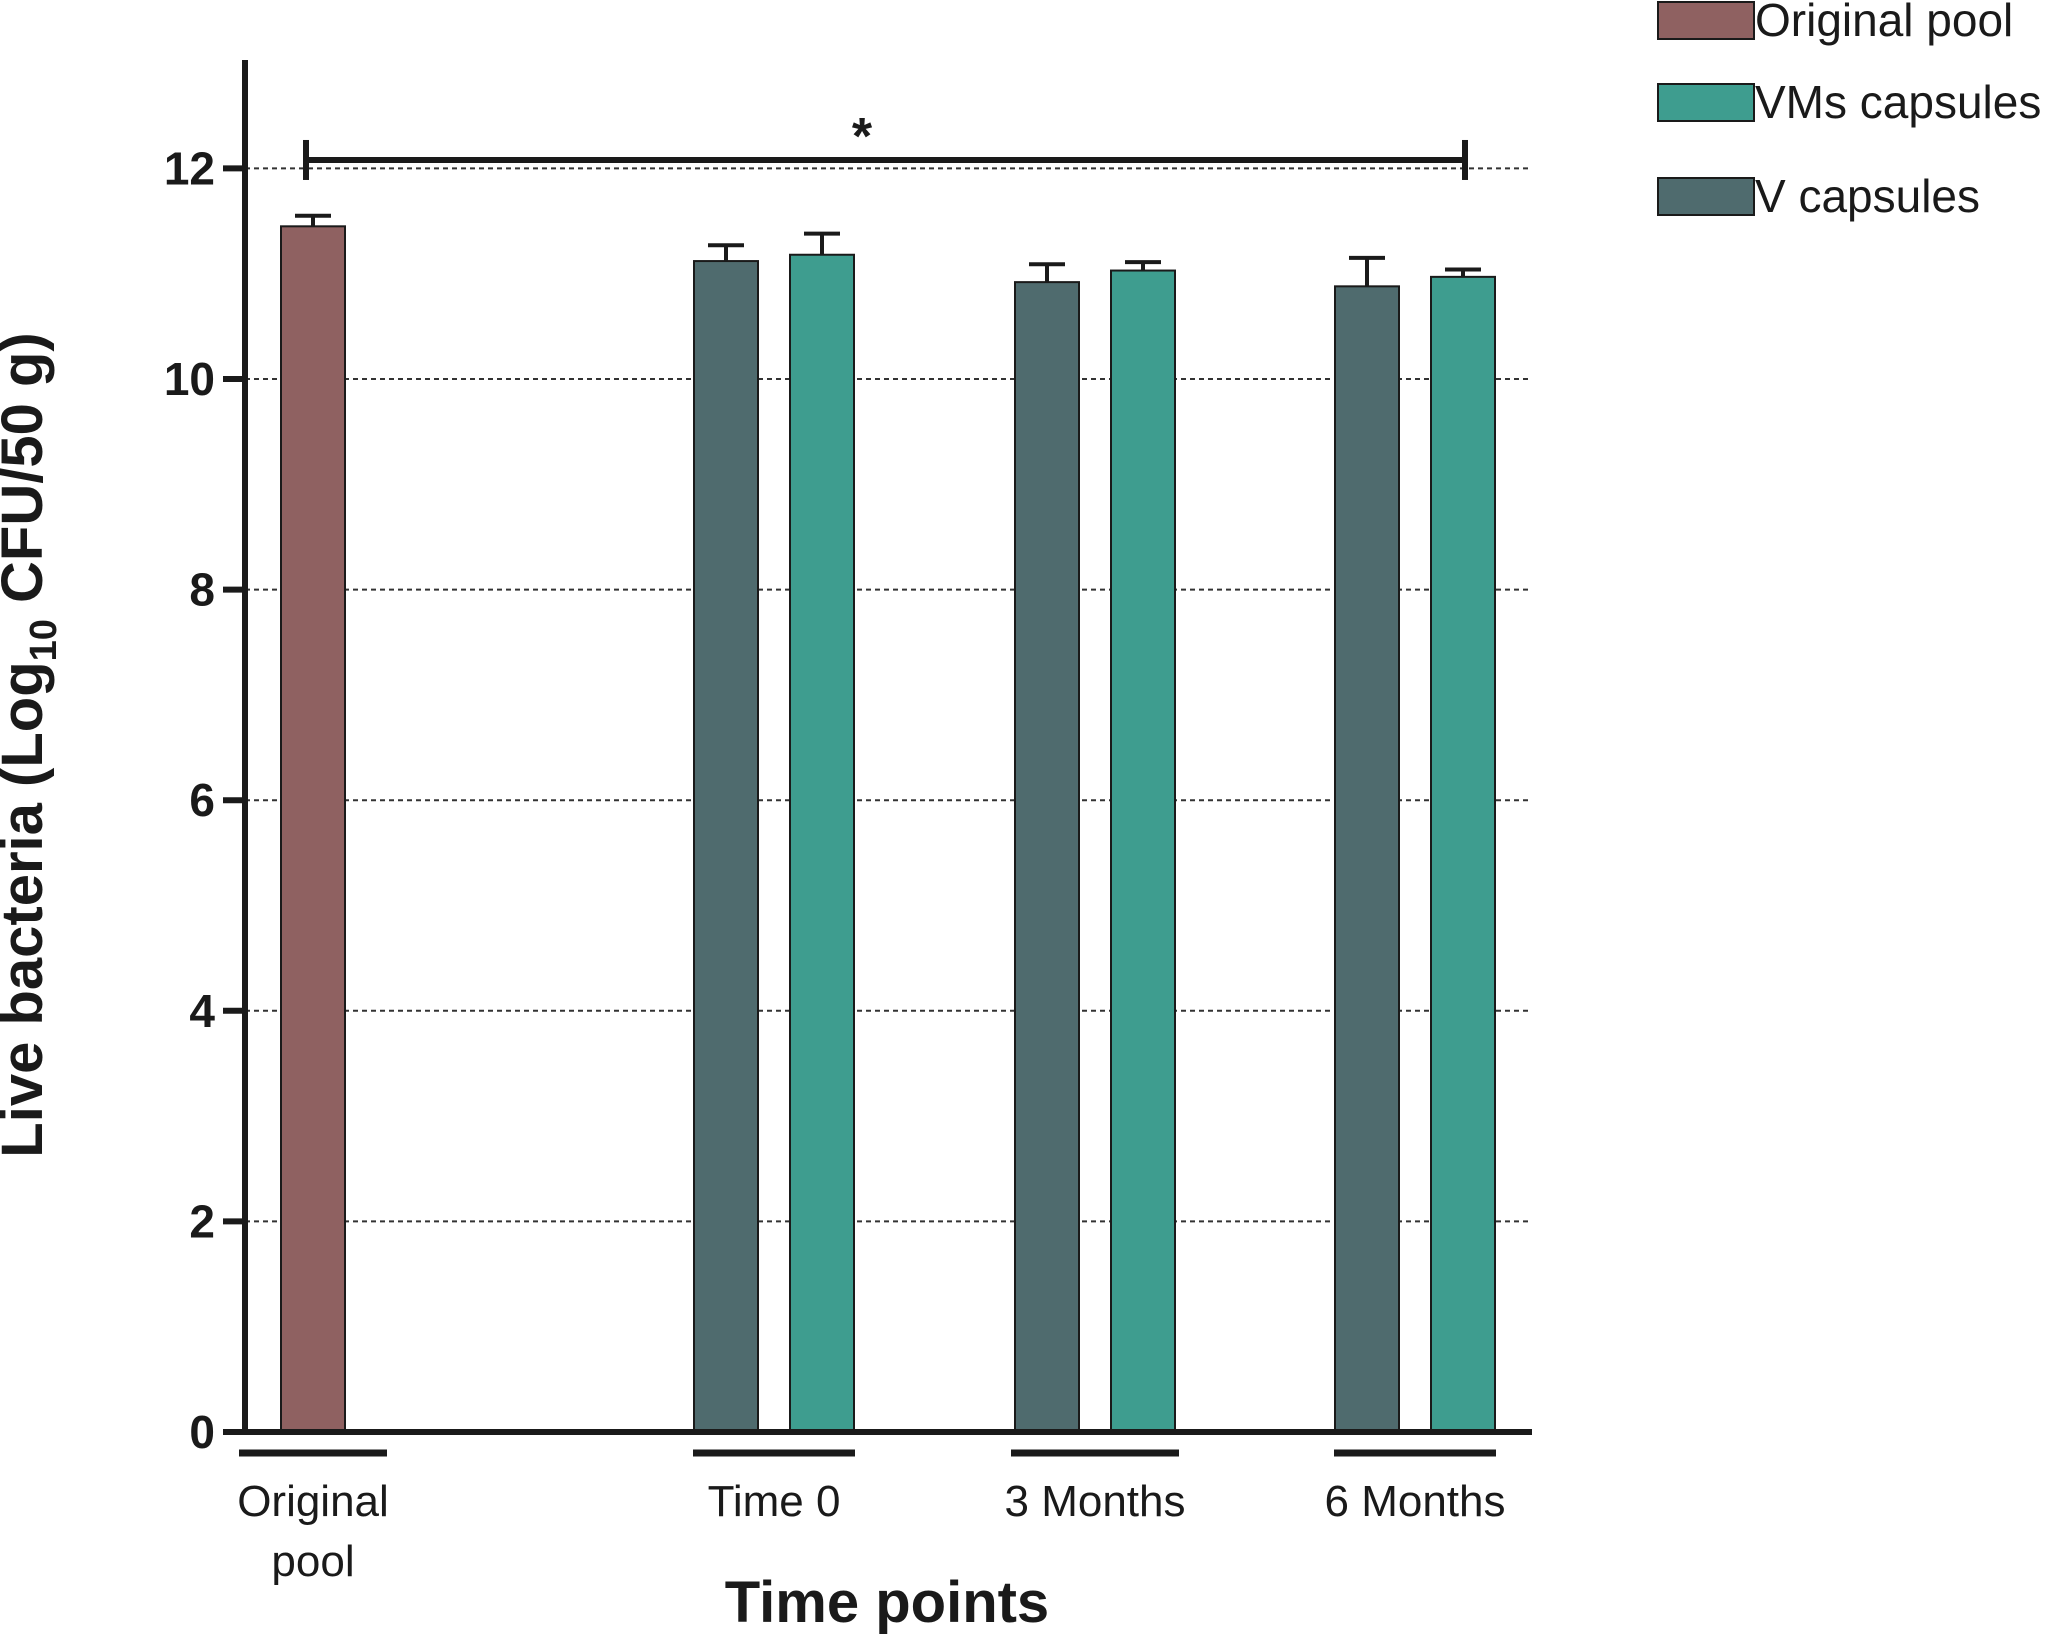 This screenshot has width=2047, height=1637. What do you see at coordinates (1095, 1501) in the screenshot?
I see `x-group-label: 3 Months` at bounding box center [1095, 1501].